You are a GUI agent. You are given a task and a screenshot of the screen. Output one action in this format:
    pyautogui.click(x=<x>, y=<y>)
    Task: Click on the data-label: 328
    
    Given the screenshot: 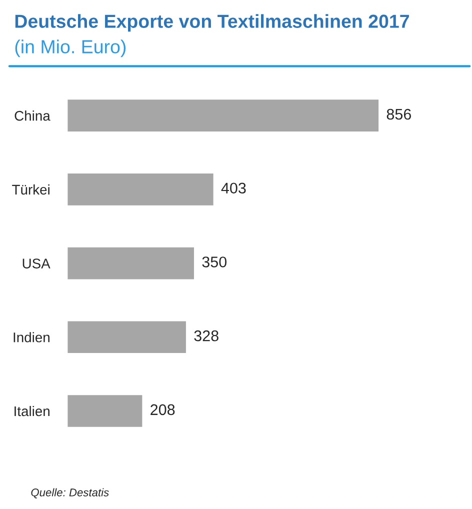 What is the action you would take?
    pyautogui.click(x=206, y=336)
    